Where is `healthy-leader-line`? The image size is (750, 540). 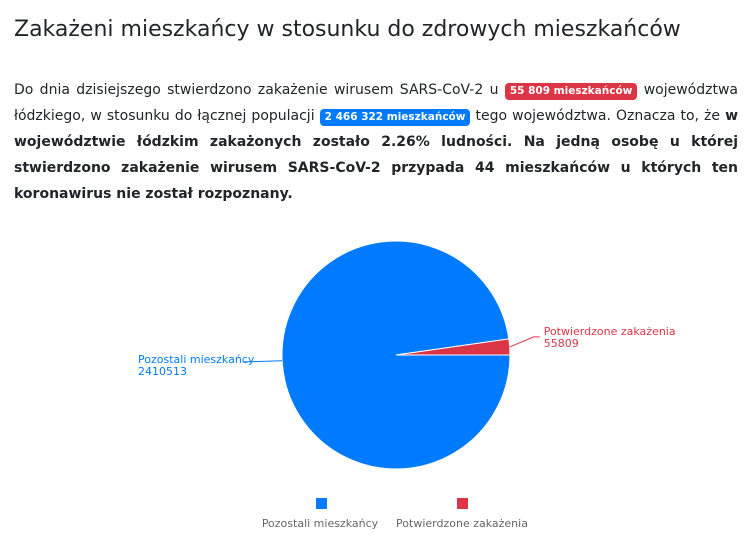 healthy-leader-line is located at coordinates (263, 361).